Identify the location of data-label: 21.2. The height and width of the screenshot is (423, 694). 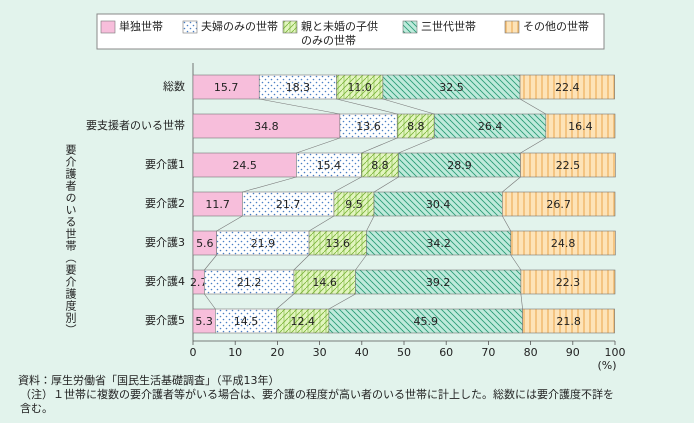
(249, 282).